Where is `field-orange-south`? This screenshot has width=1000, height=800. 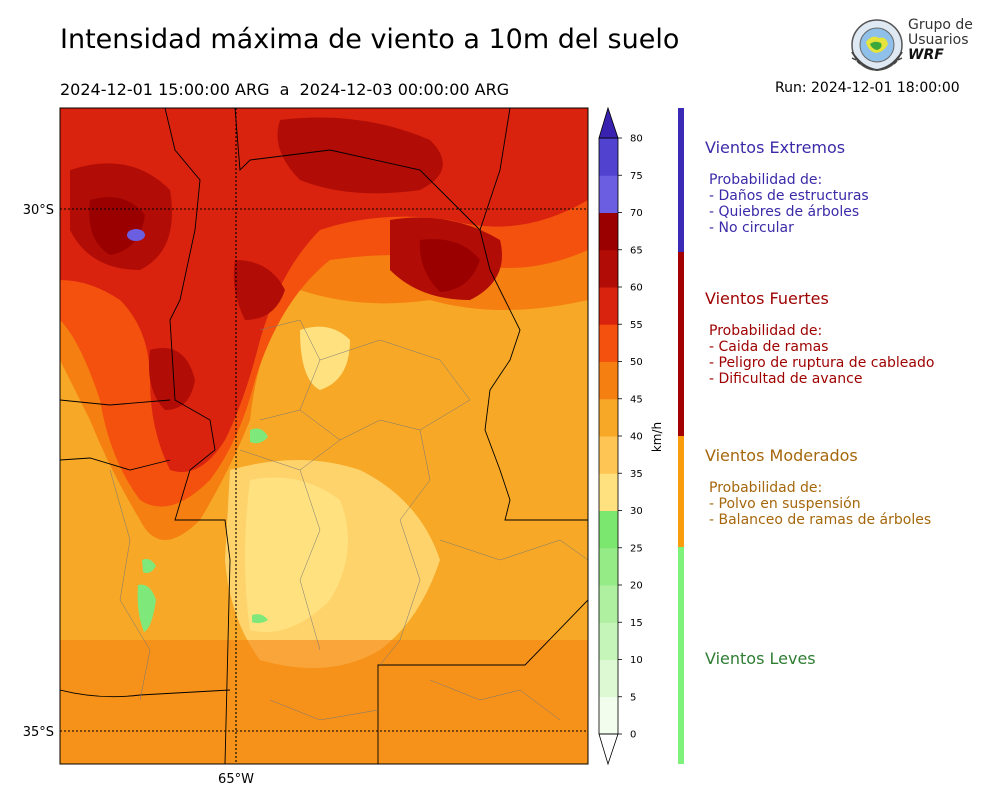 field-orange-south is located at coordinates (324, 702).